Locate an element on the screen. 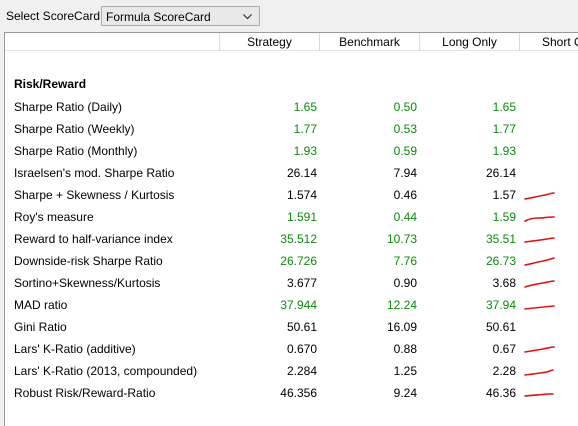  benchmark-value: 7.76 is located at coordinates (405, 261).